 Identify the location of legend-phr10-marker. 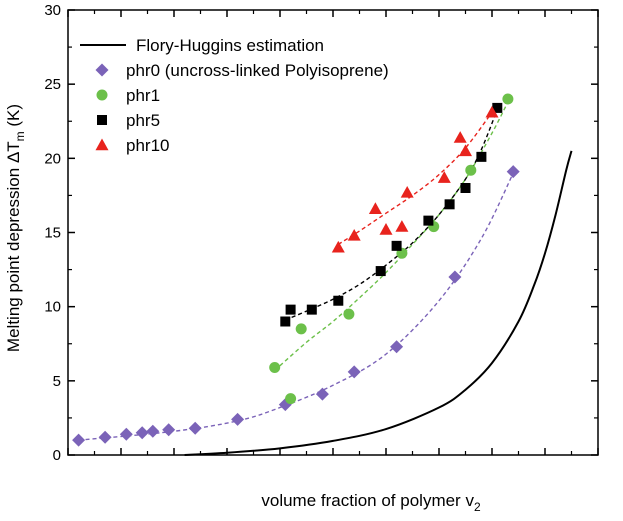
(102, 144).